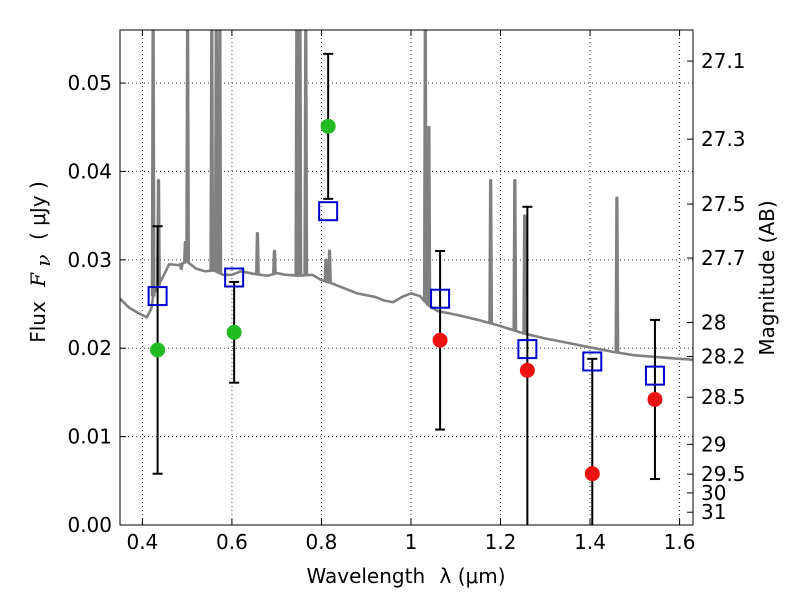  Describe the element at coordinates (723, 357) in the screenshot. I see `y2-tick-label: 28.2` at that location.